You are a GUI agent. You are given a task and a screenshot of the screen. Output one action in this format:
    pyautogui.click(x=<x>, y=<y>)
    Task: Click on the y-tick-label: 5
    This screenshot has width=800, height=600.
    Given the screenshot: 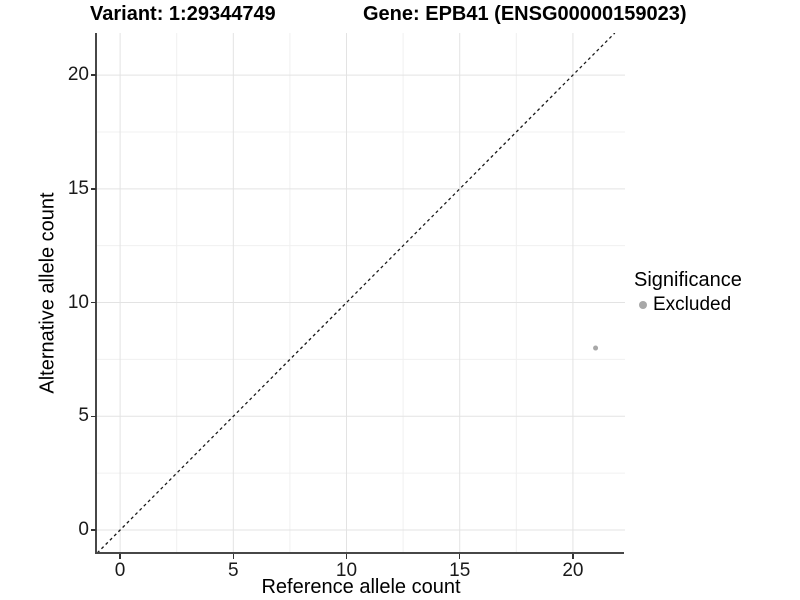 What is the action you would take?
    pyautogui.click(x=83, y=416)
    